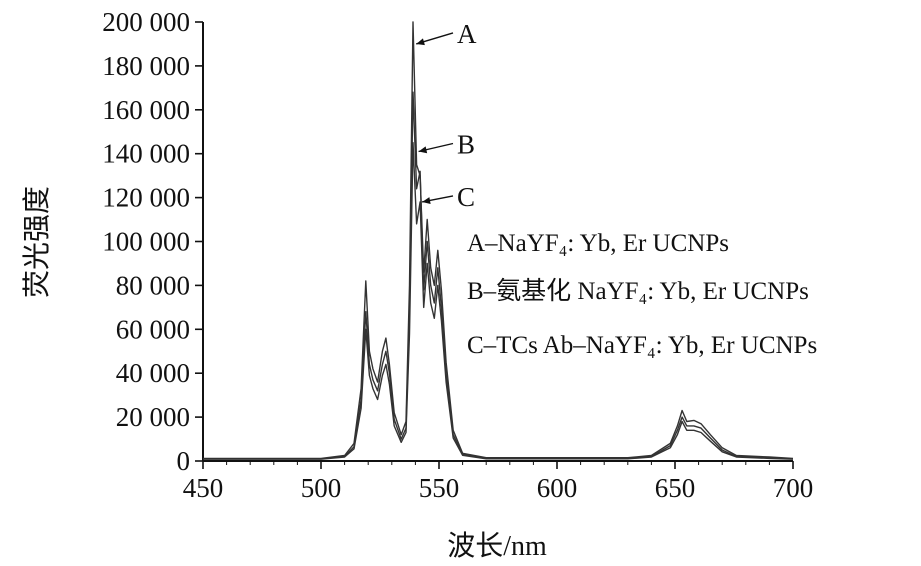 The image size is (921, 566). What do you see at coordinates (446, 115) in the screenshot?
I see `annotations: A BC` at bounding box center [446, 115].